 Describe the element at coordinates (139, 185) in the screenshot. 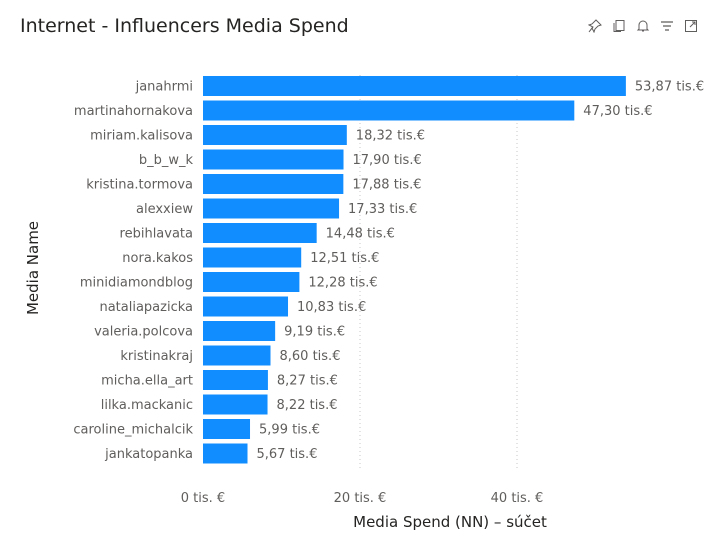

I see `category-label: kristina.tormova` at that location.